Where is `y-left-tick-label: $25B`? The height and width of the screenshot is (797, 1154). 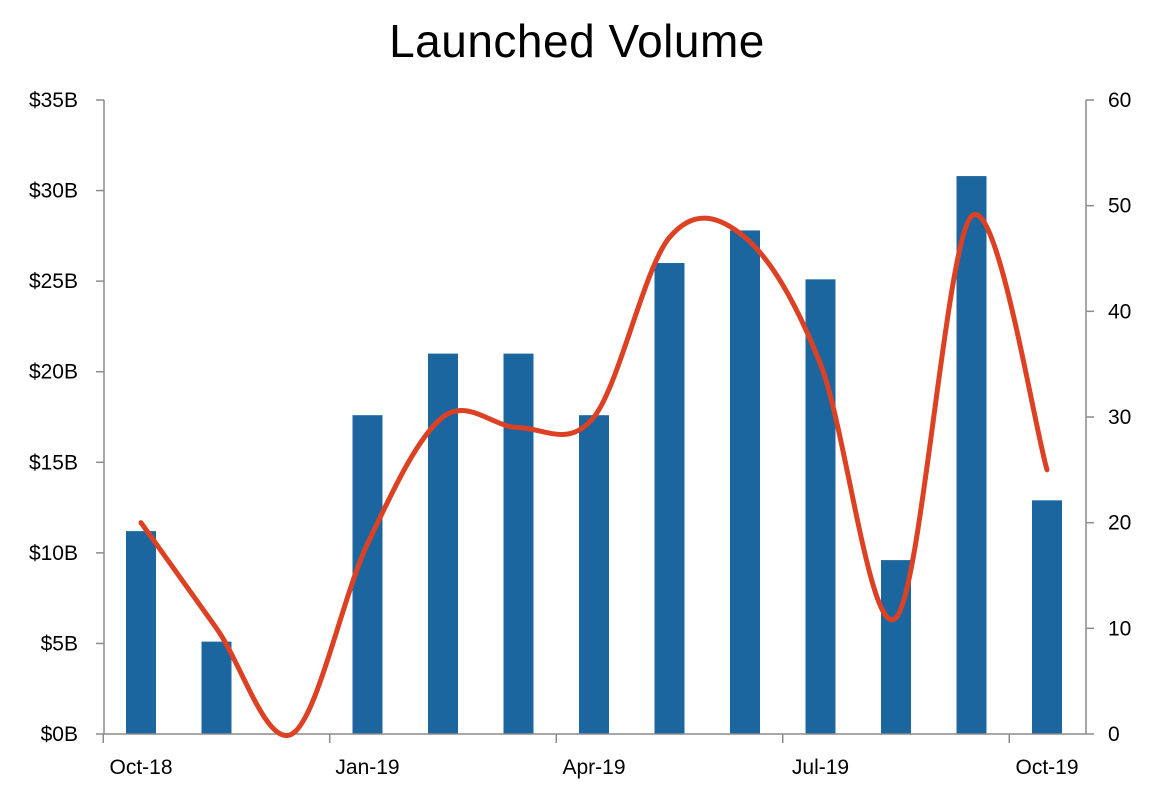 y-left-tick-label: $25B is located at coordinates (53, 281).